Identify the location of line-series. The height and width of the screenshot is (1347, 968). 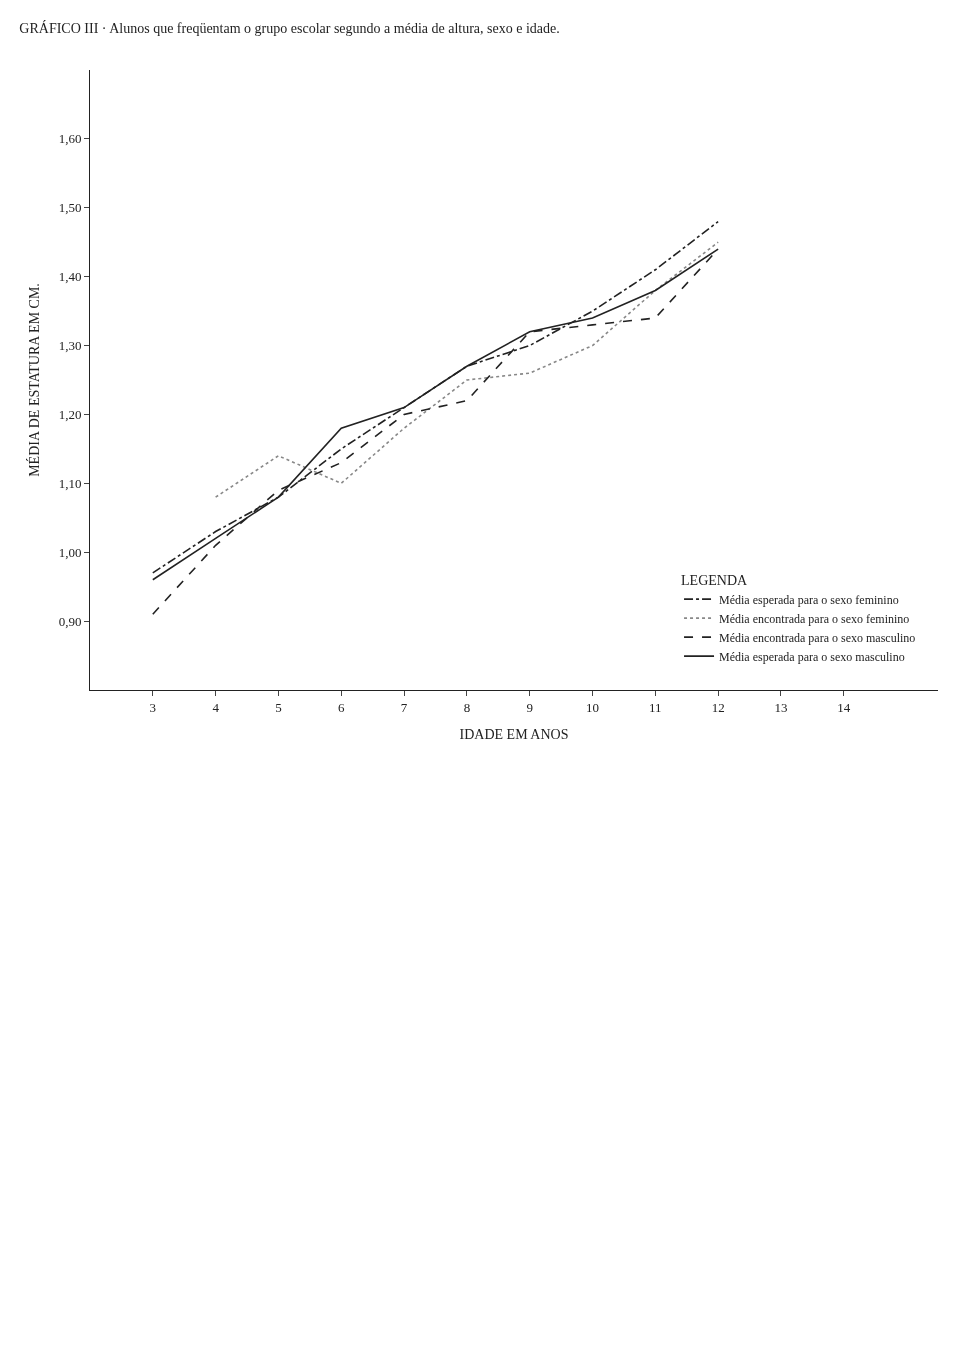
(466, 369).